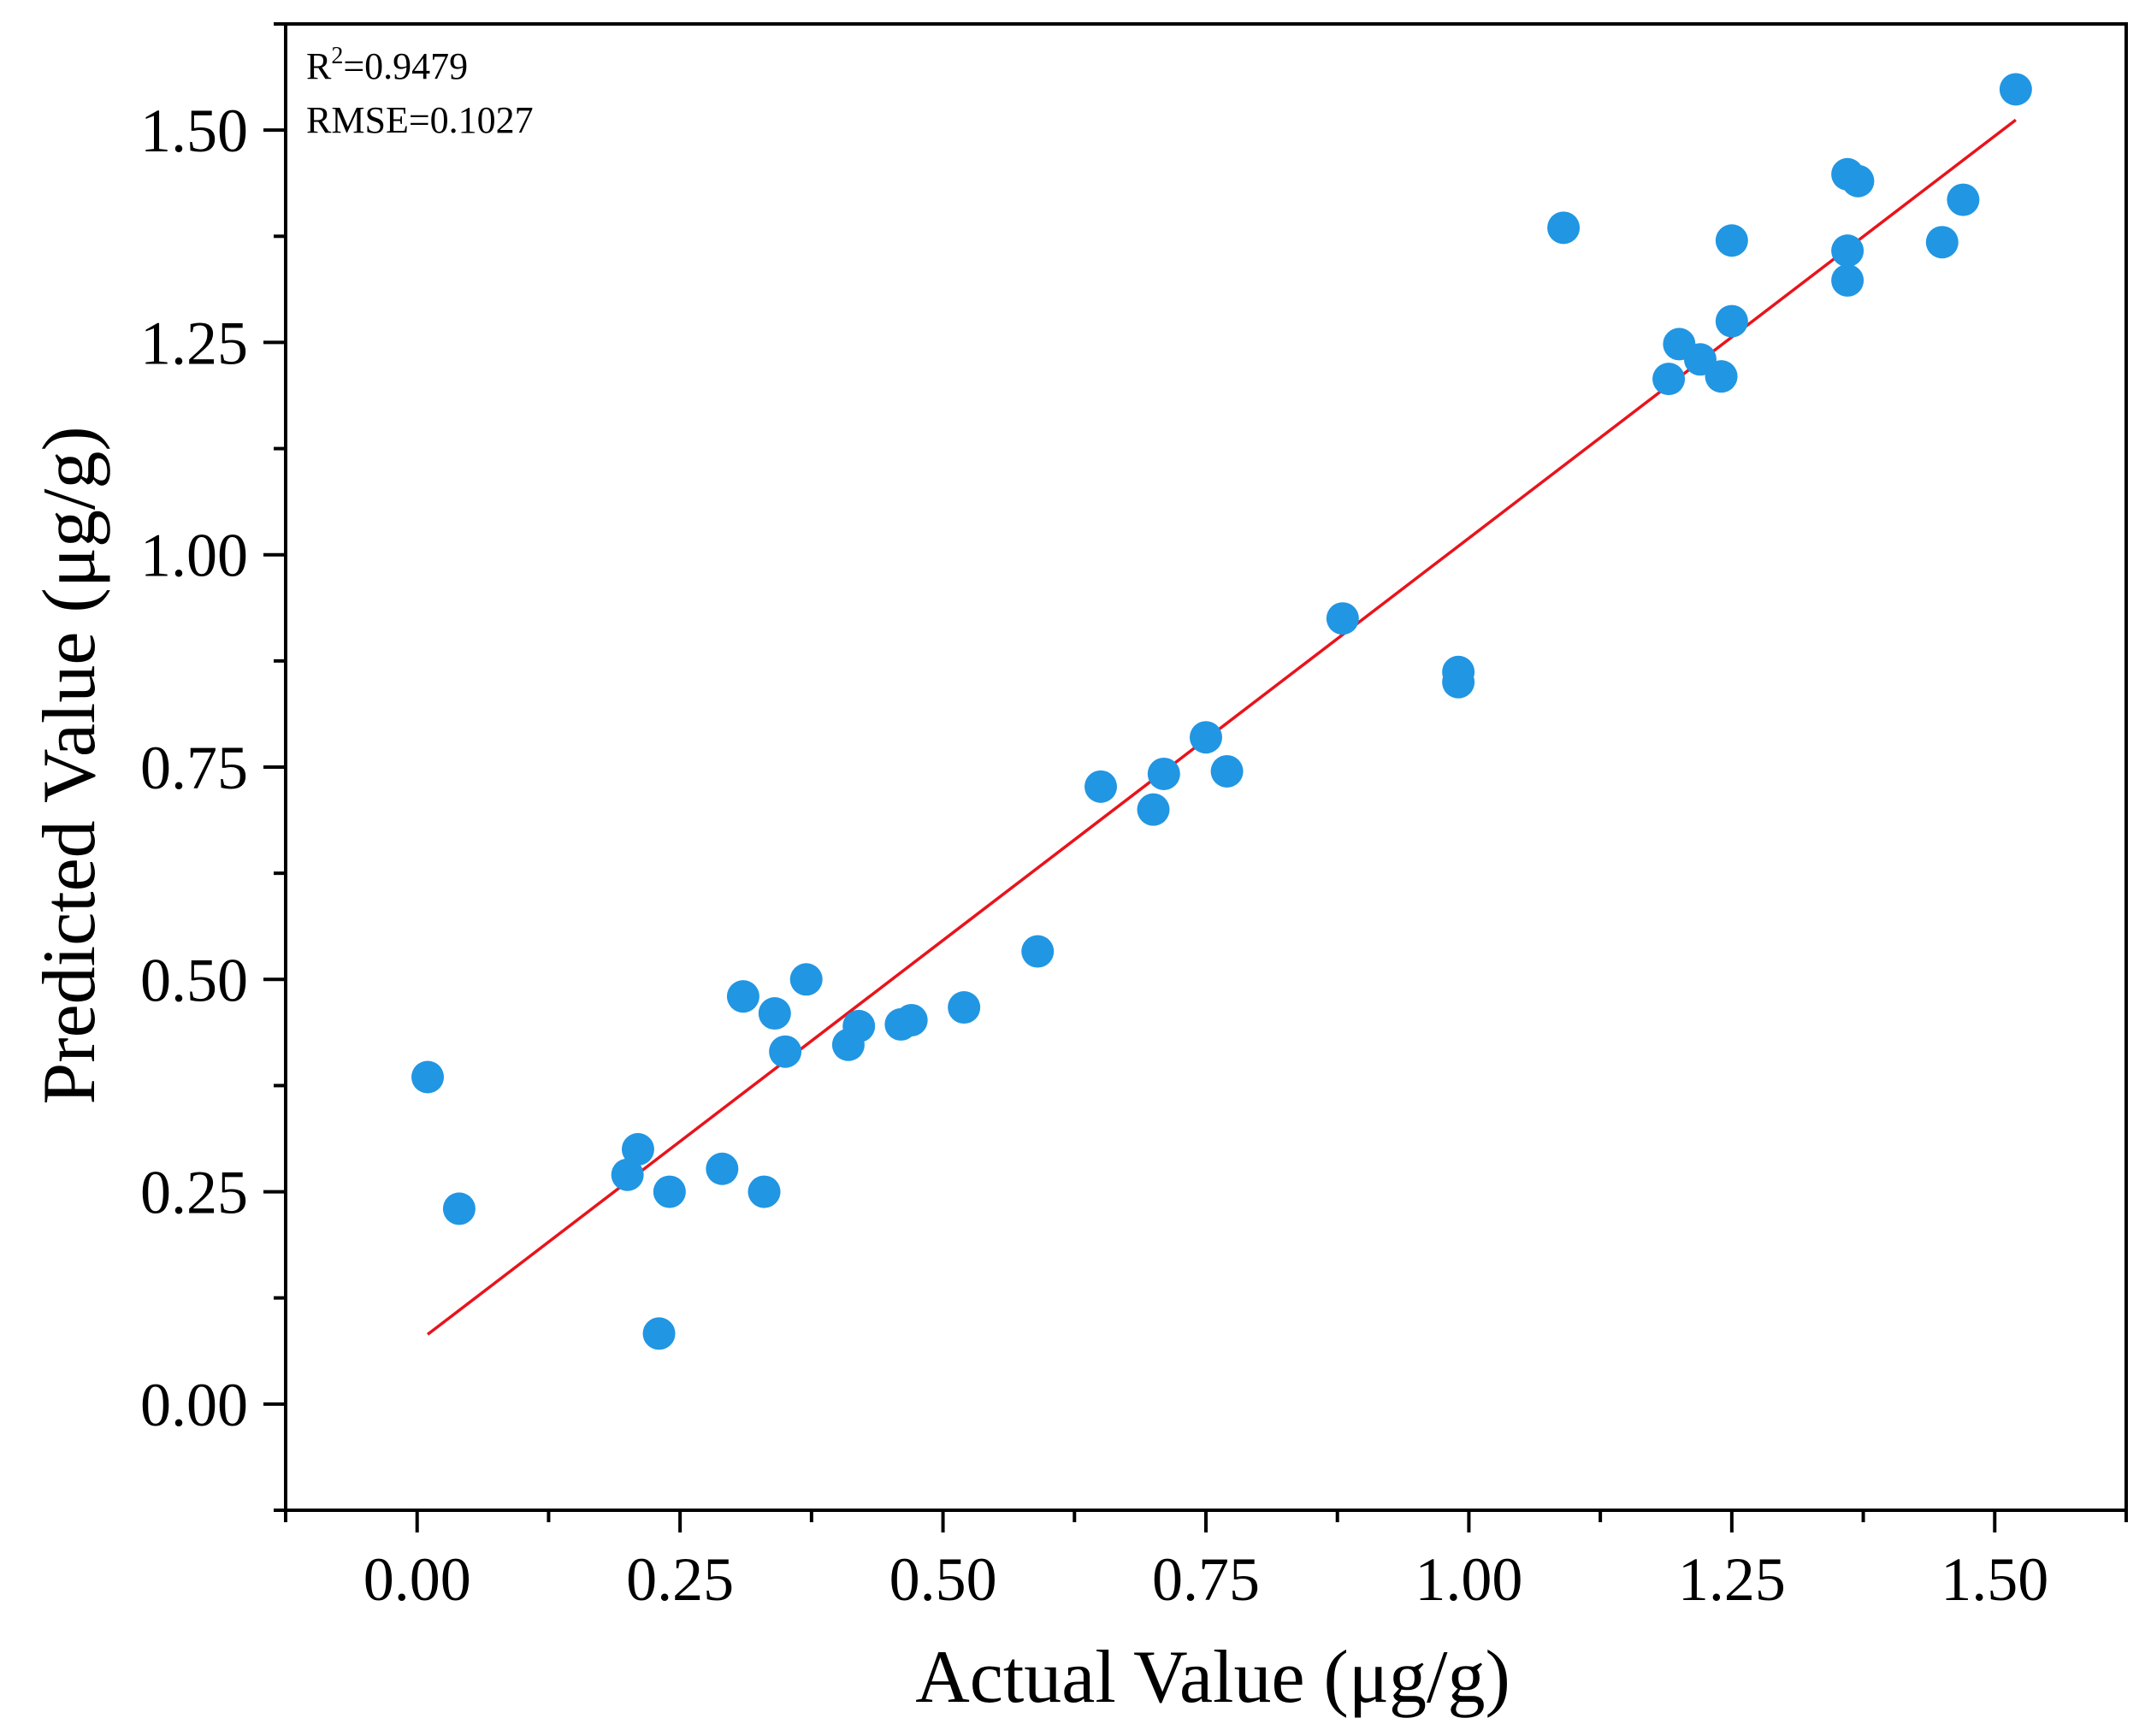 The image size is (2151, 1736). What do you see at coordinates (319, 66) in the screenshot?
I see `r2-label: R` at bounding box center [319, 66].